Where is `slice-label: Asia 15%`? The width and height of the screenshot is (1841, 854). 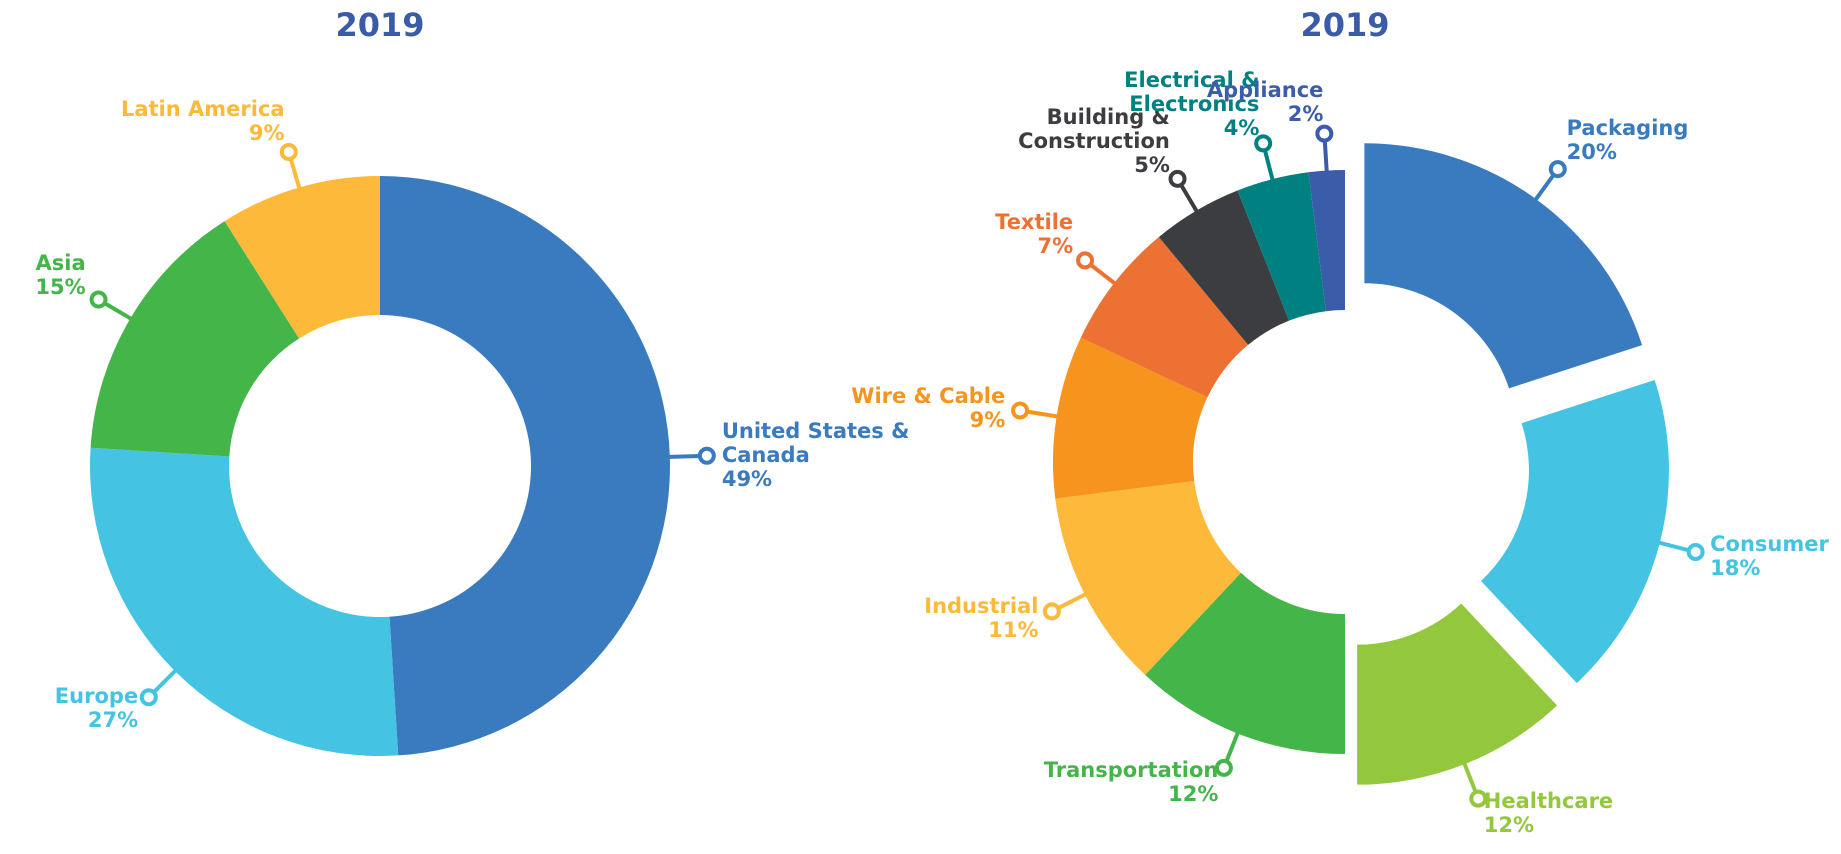
slice-label: Asia 15% is located at coordinates (60, 275).